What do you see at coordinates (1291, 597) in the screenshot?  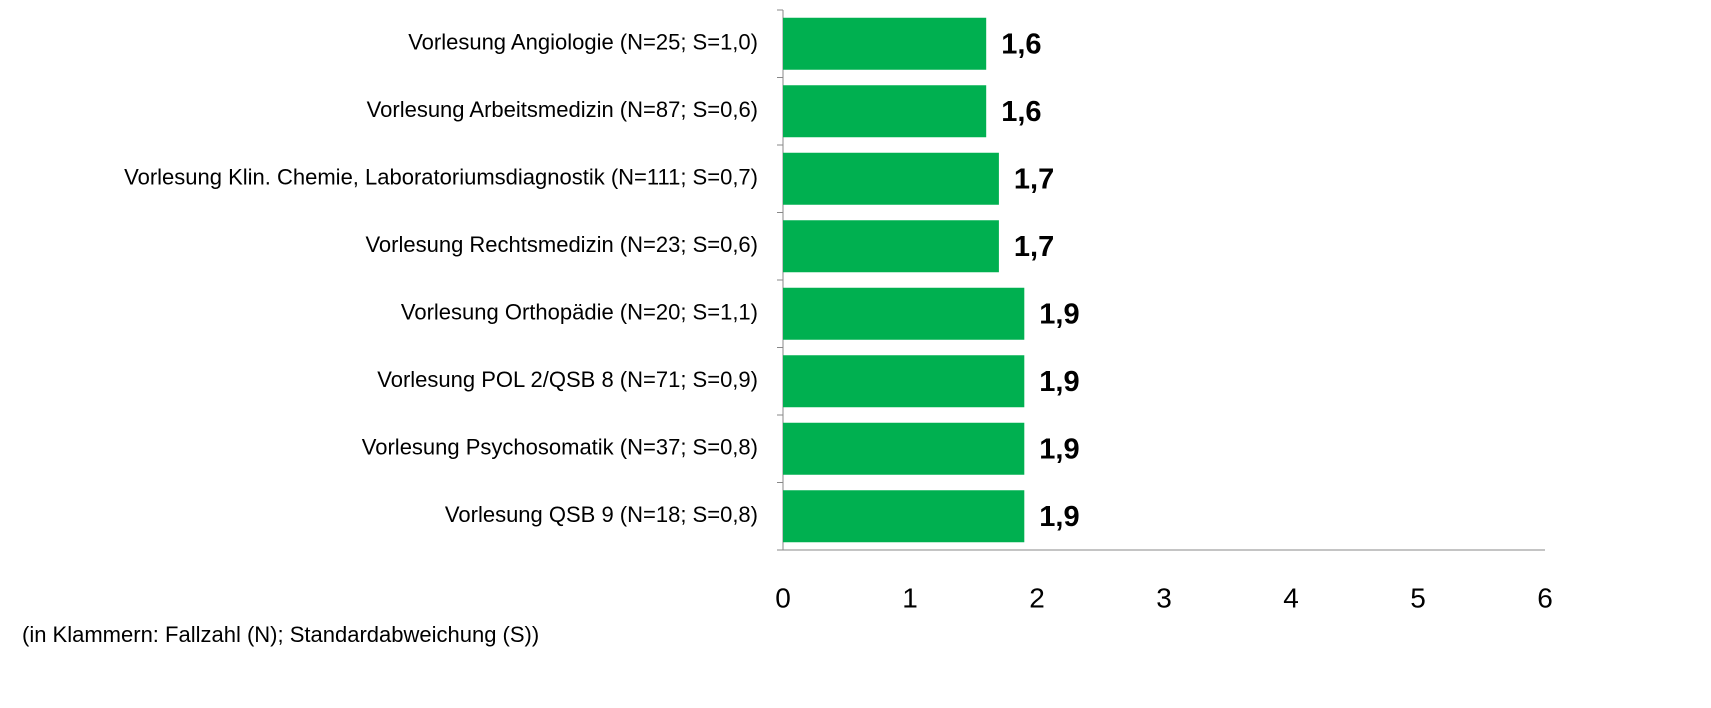 I see `x-tick-label: 4` at bounding box center [1291, 597].